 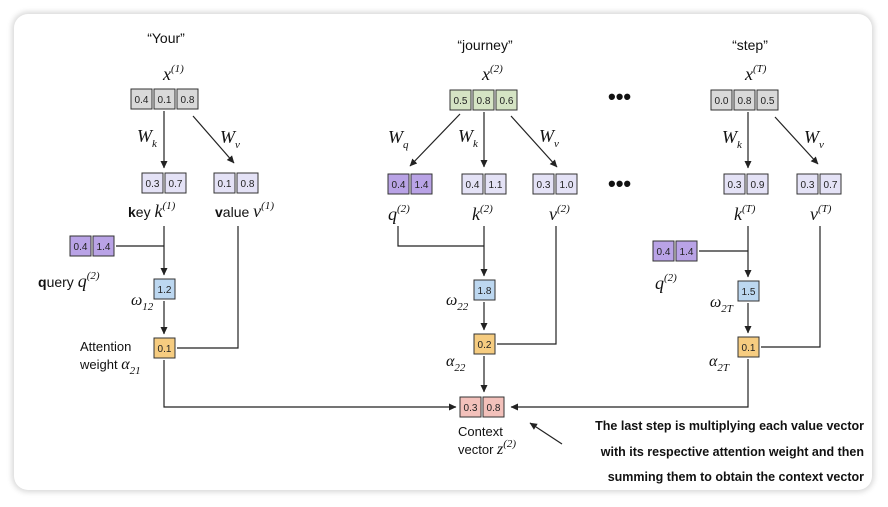 I want to click on x1-label: x(1), so click(x=173, y=73).